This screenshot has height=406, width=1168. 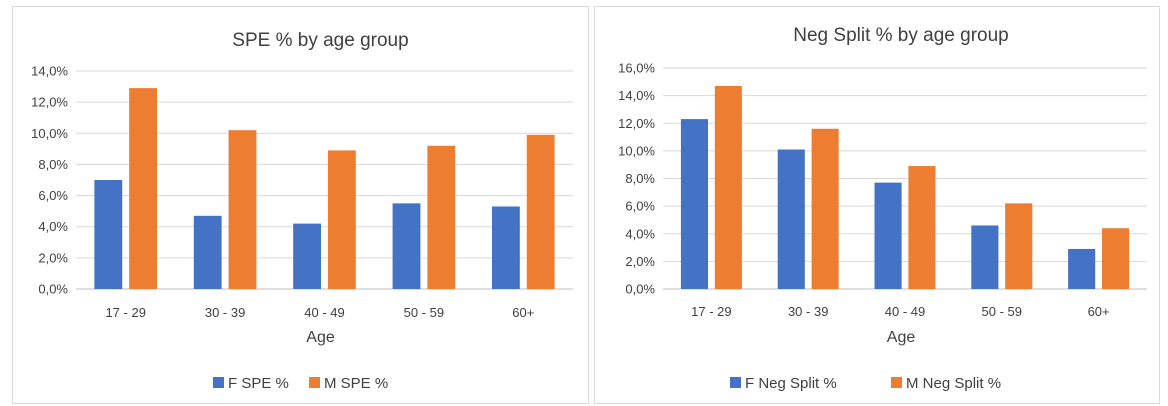 I want to click on neg-split-y-tick-label: 8,0%, so click(x=640, y=178).